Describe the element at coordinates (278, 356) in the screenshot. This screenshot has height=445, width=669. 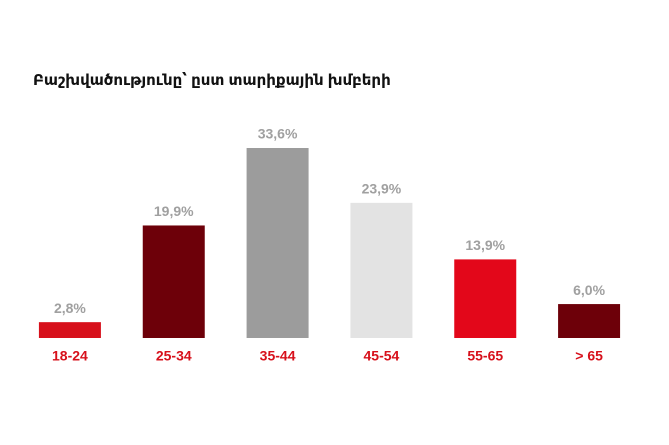
I see `x-tick-label: 35-44` at that location.